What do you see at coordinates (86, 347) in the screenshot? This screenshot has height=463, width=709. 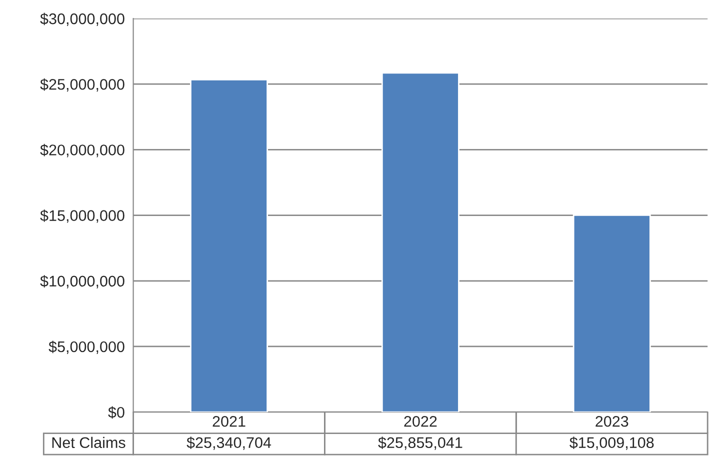 I see `y-tick-label: $5,000,000` at bounding box center [86, 347].